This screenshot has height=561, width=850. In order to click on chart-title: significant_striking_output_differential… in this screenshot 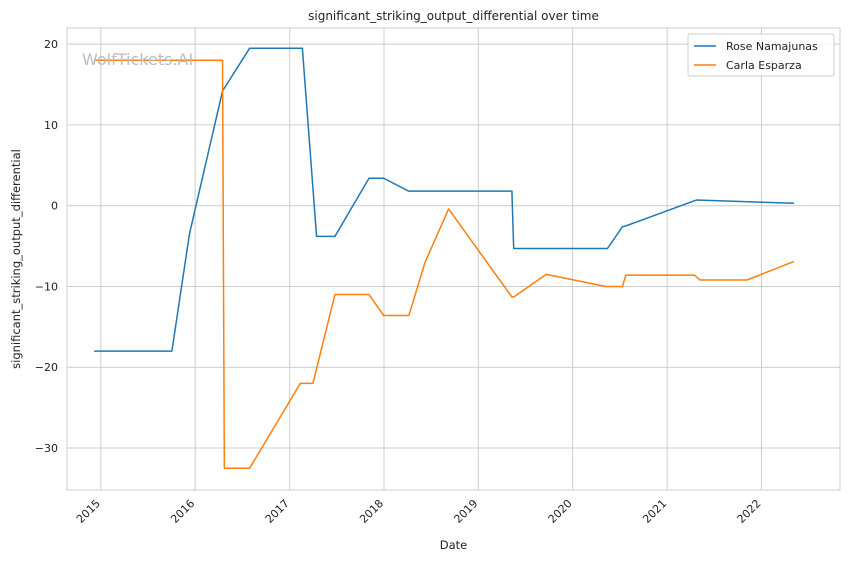, I will do `click(453, 16)`.